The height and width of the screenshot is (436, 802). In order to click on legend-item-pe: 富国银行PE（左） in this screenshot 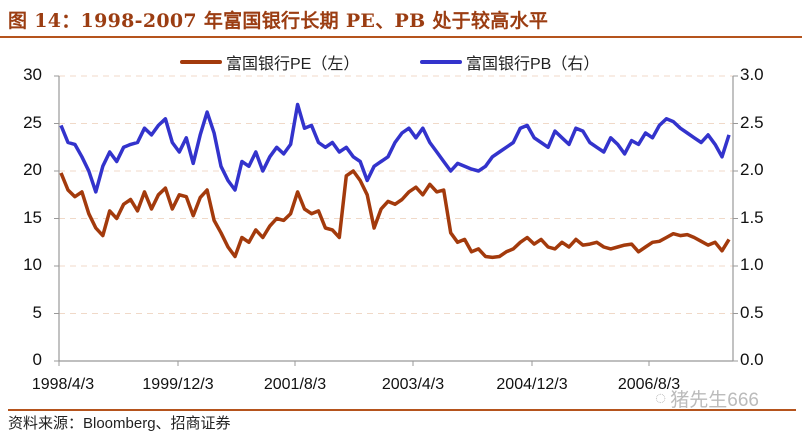, I will do `click(269, 62)`.